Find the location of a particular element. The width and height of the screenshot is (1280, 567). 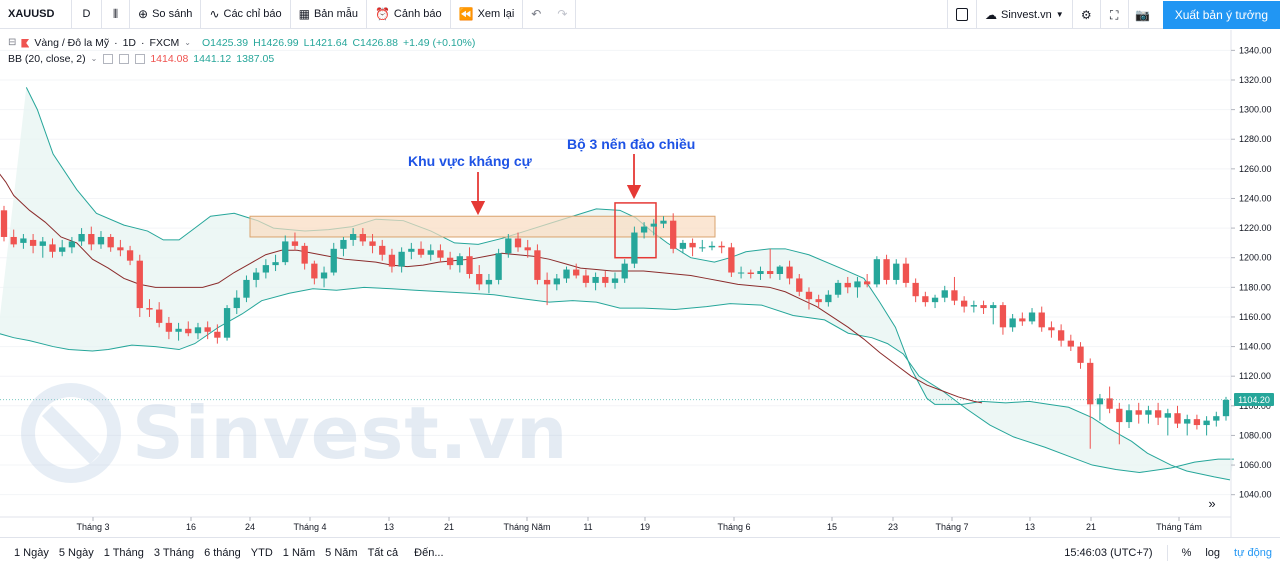

range-button: 1 Ngày is located at coordinates (31, 552).